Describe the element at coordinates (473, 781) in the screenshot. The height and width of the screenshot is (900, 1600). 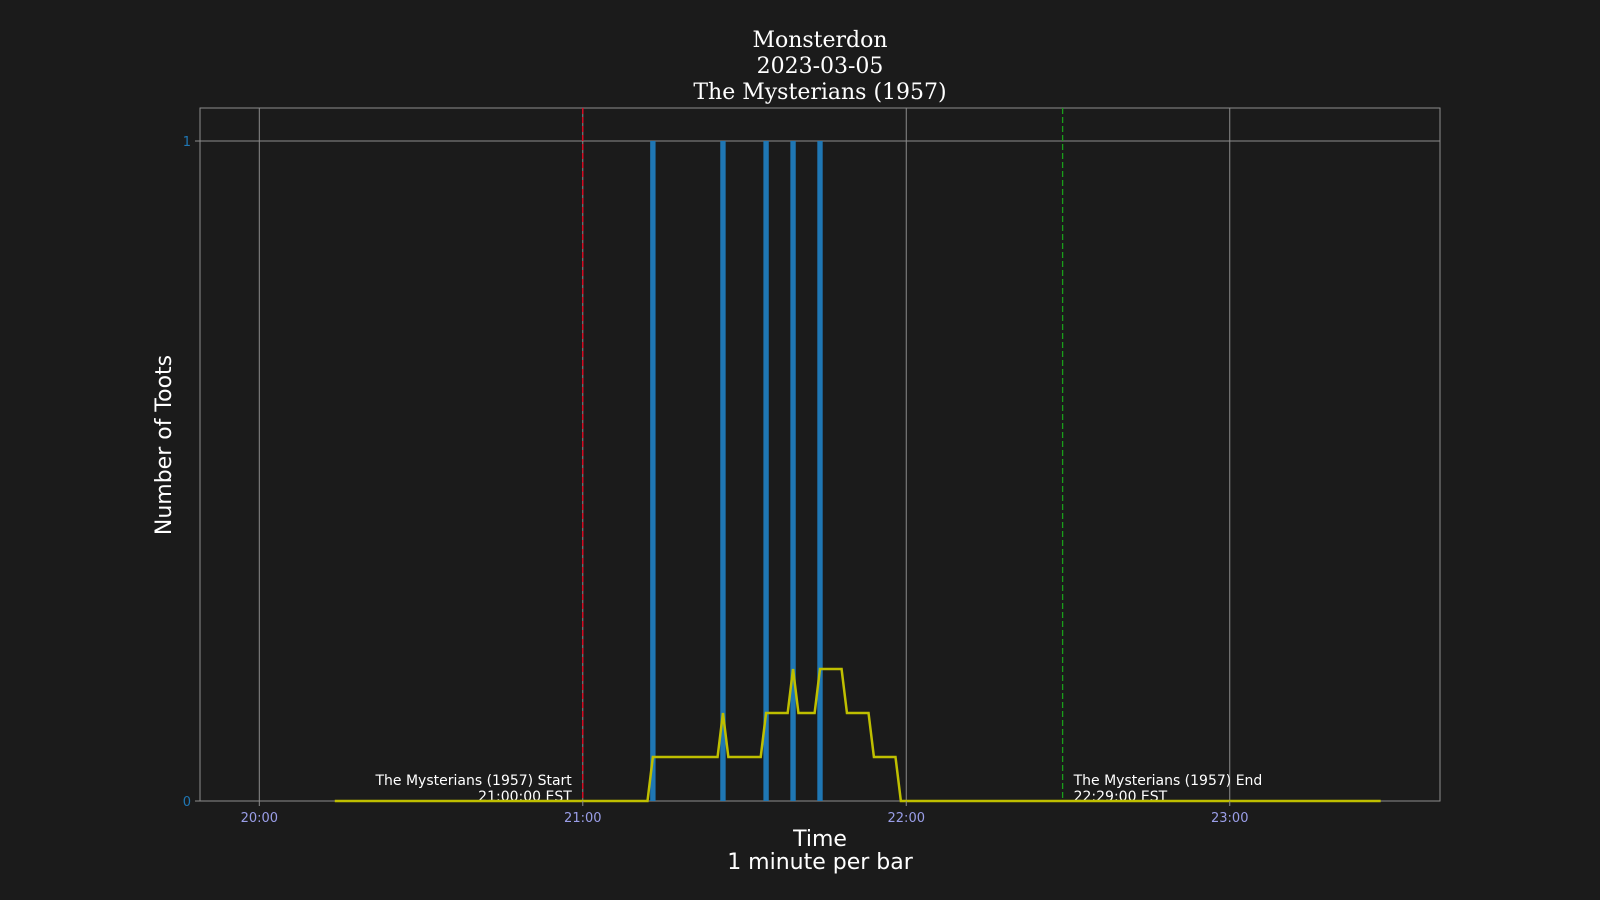
I see `event-label-0: The Mysterians (1957) Start` at that location.